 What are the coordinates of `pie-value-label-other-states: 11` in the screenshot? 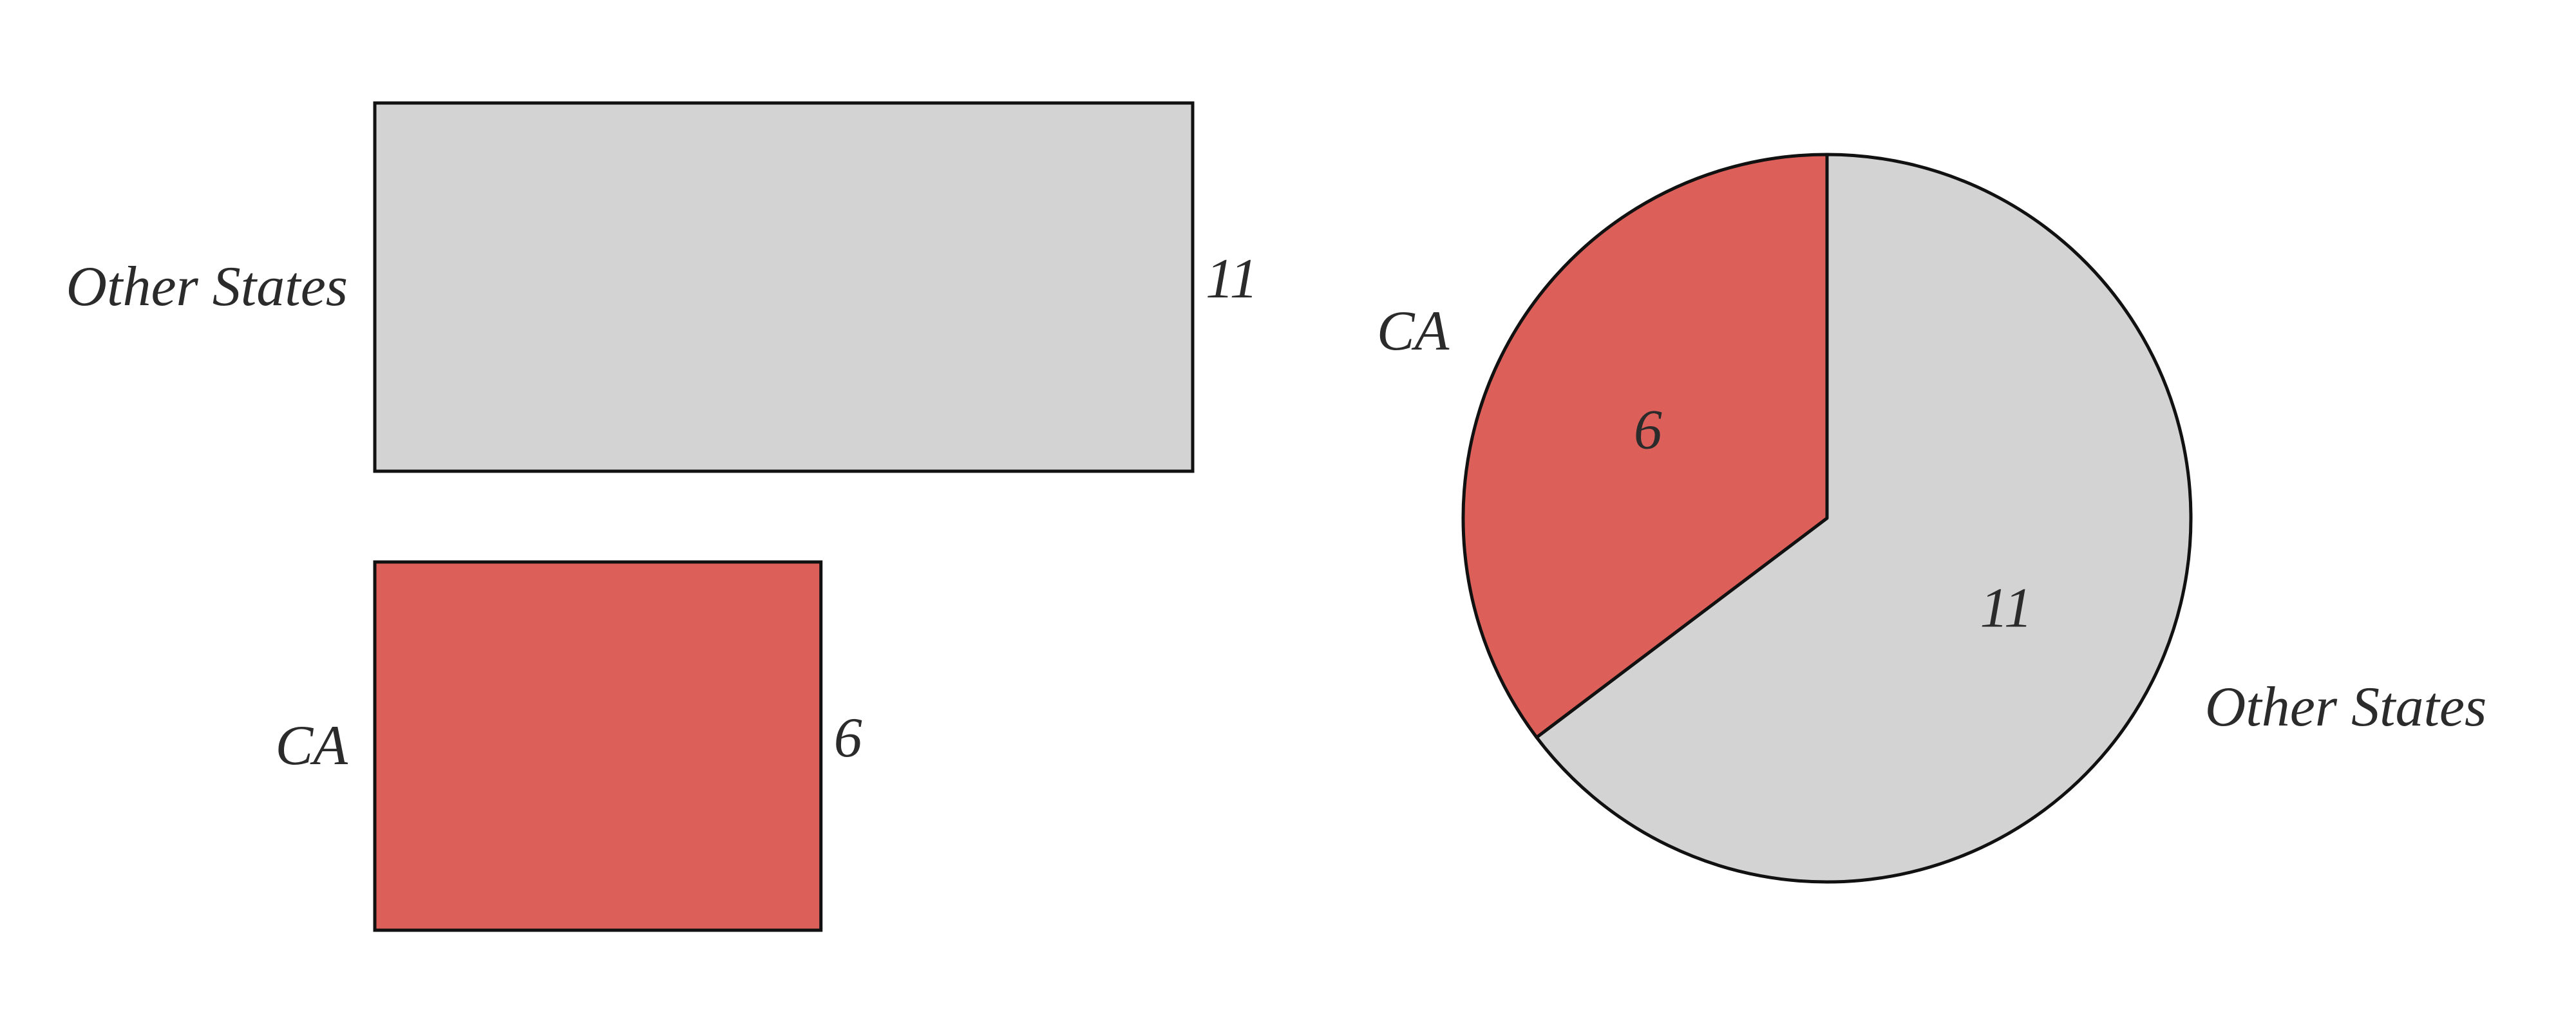 It's located at (2006, 608).